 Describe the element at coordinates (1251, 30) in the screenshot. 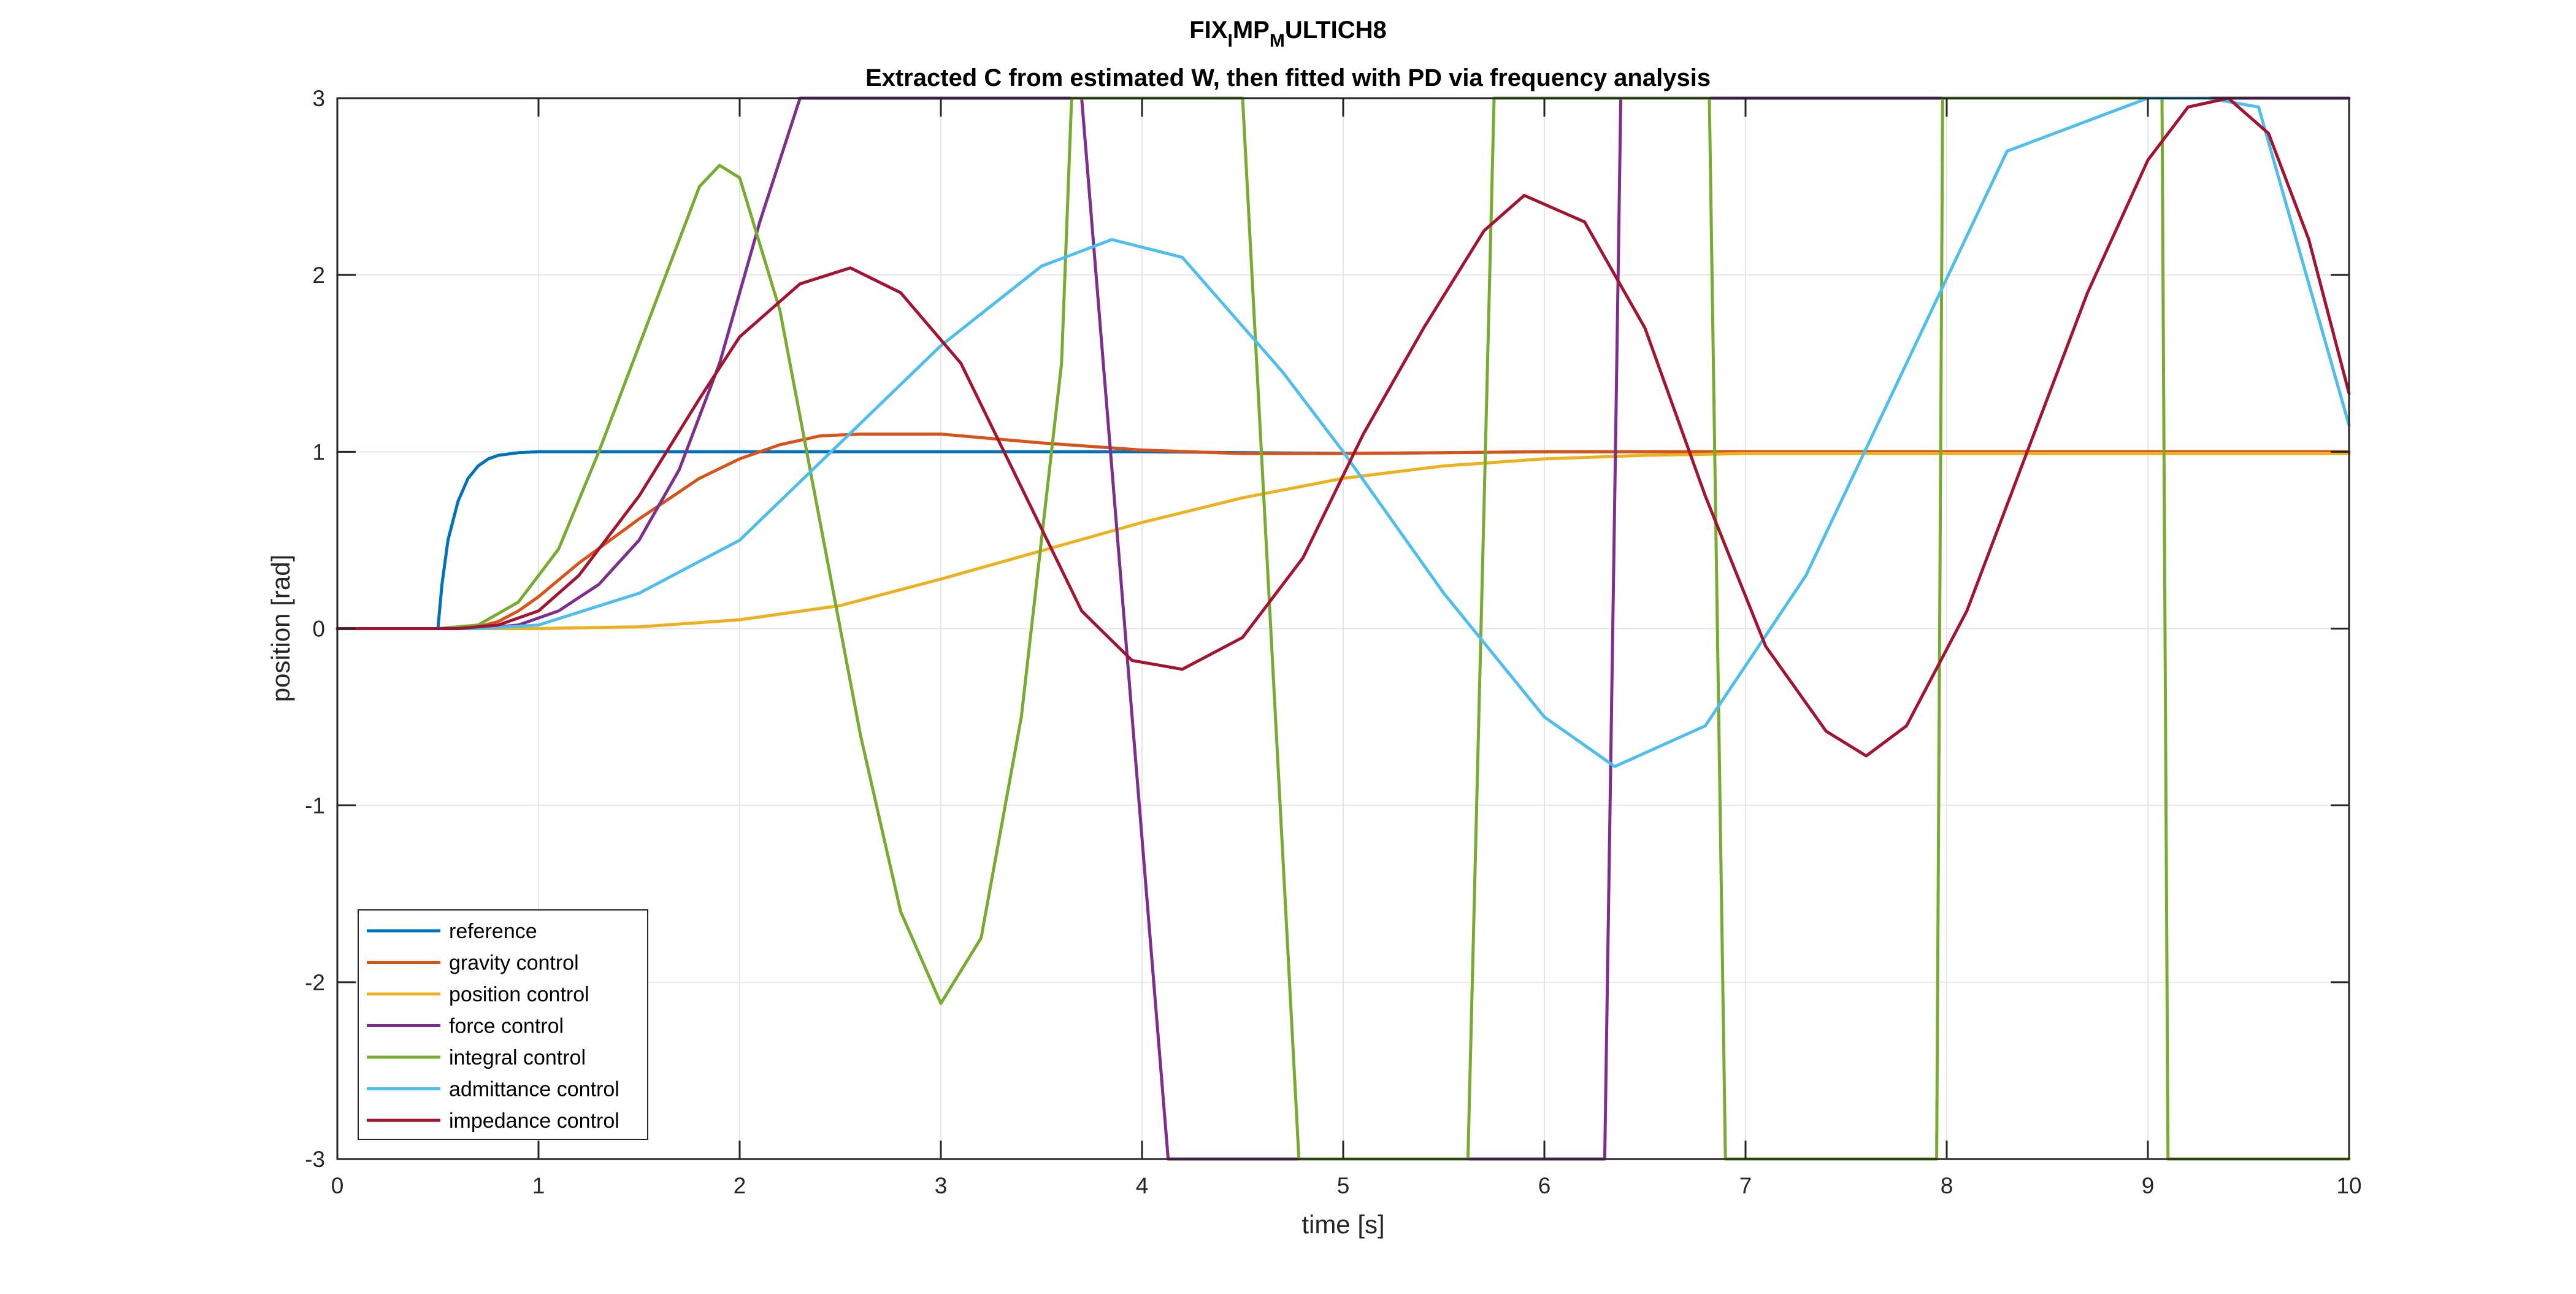

I see `title-part-3: MP` at that location.